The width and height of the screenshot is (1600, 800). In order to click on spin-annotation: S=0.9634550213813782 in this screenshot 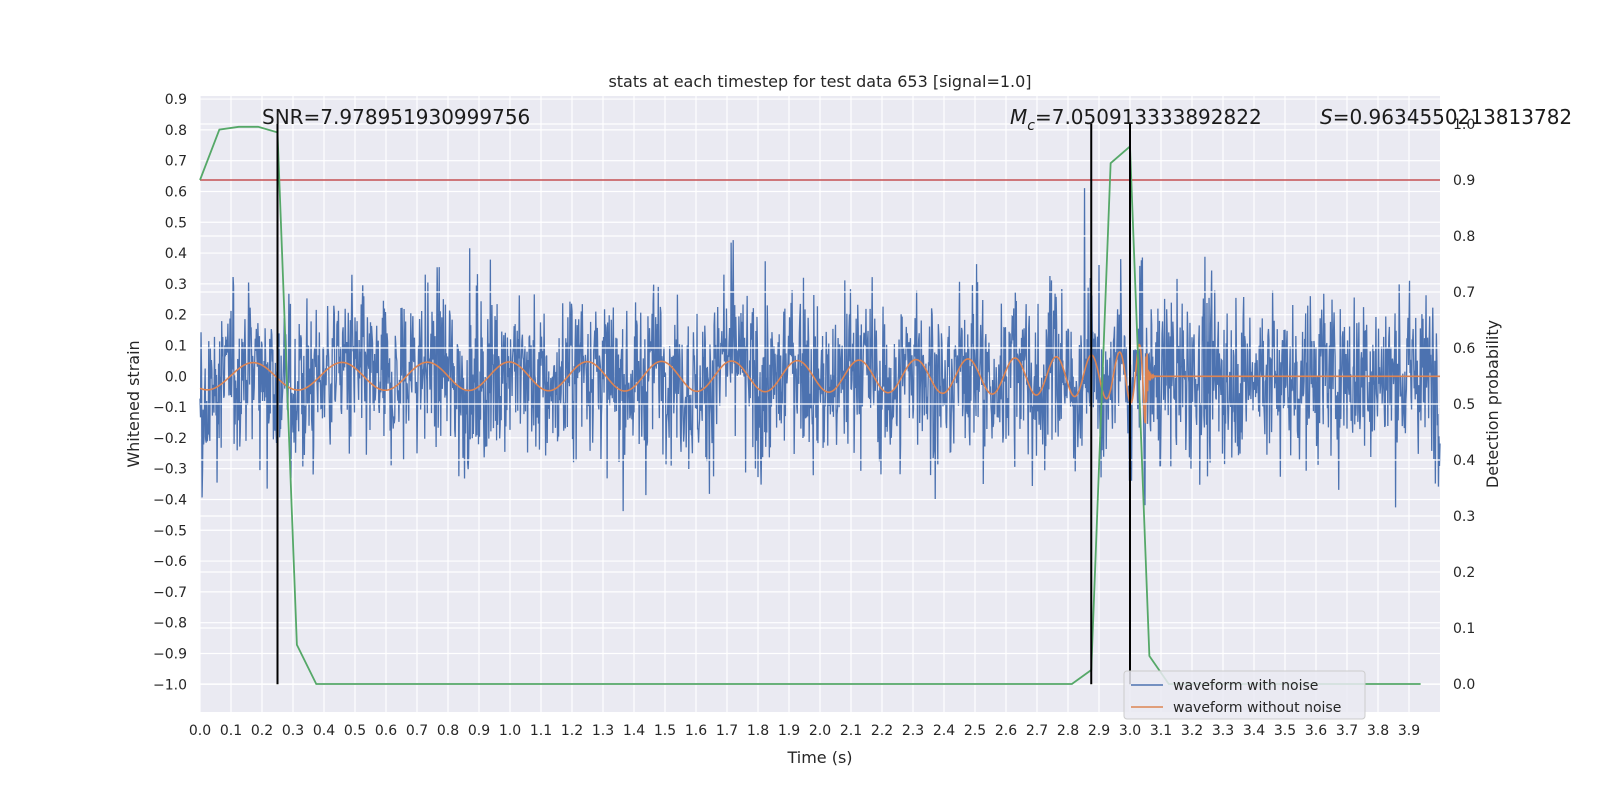, I will do `click(1446, 117)`.